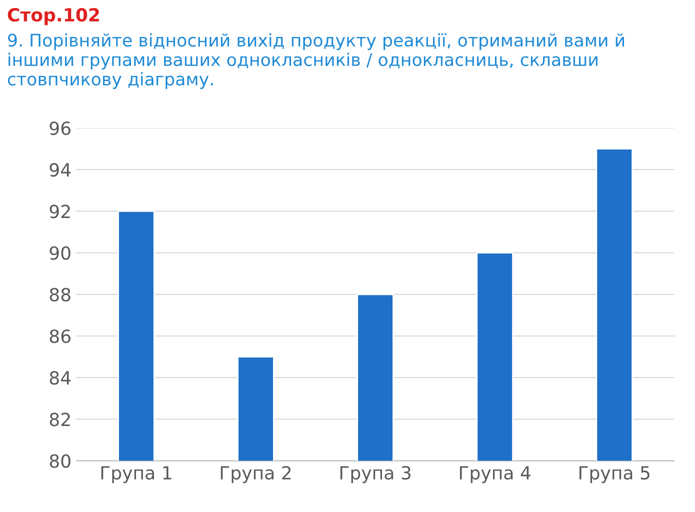 The height and width of the screenshot is (512, 695). I want to click on y-tick-label: 94, so click(60, 170).